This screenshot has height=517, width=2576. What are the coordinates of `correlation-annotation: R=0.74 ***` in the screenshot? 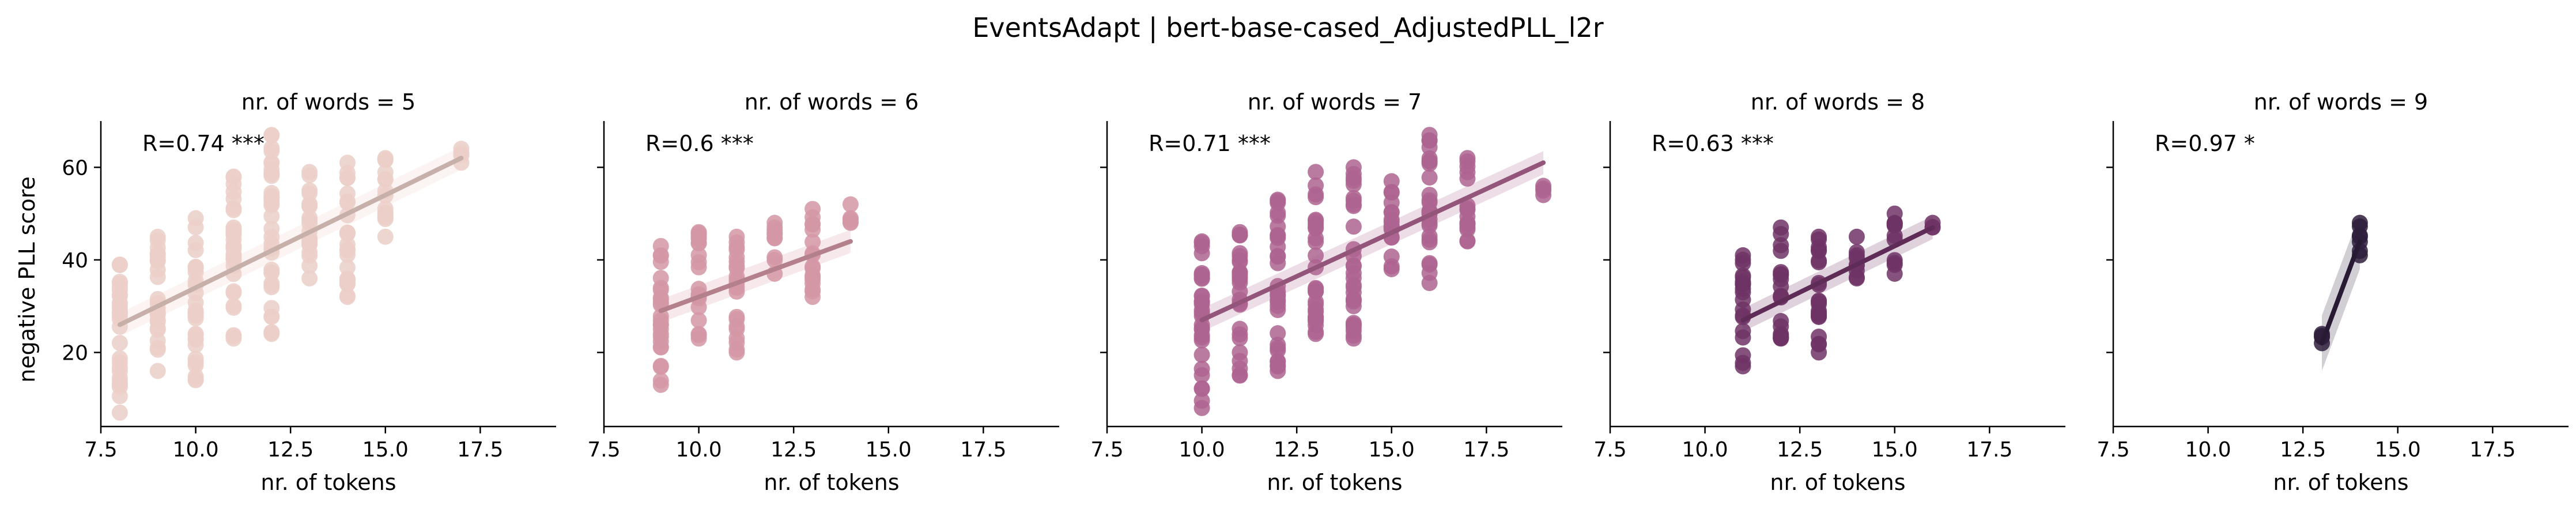 It's located at (203, 143).